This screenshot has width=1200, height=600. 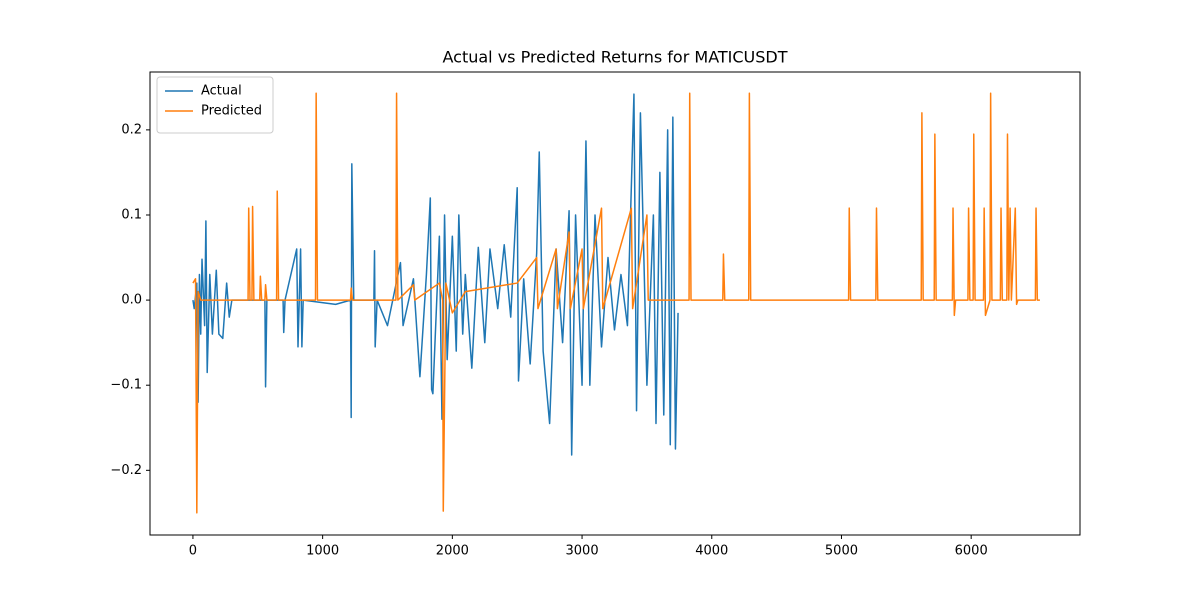 I want to click on x-tick-label: 1000, so click(x=322, y=551).